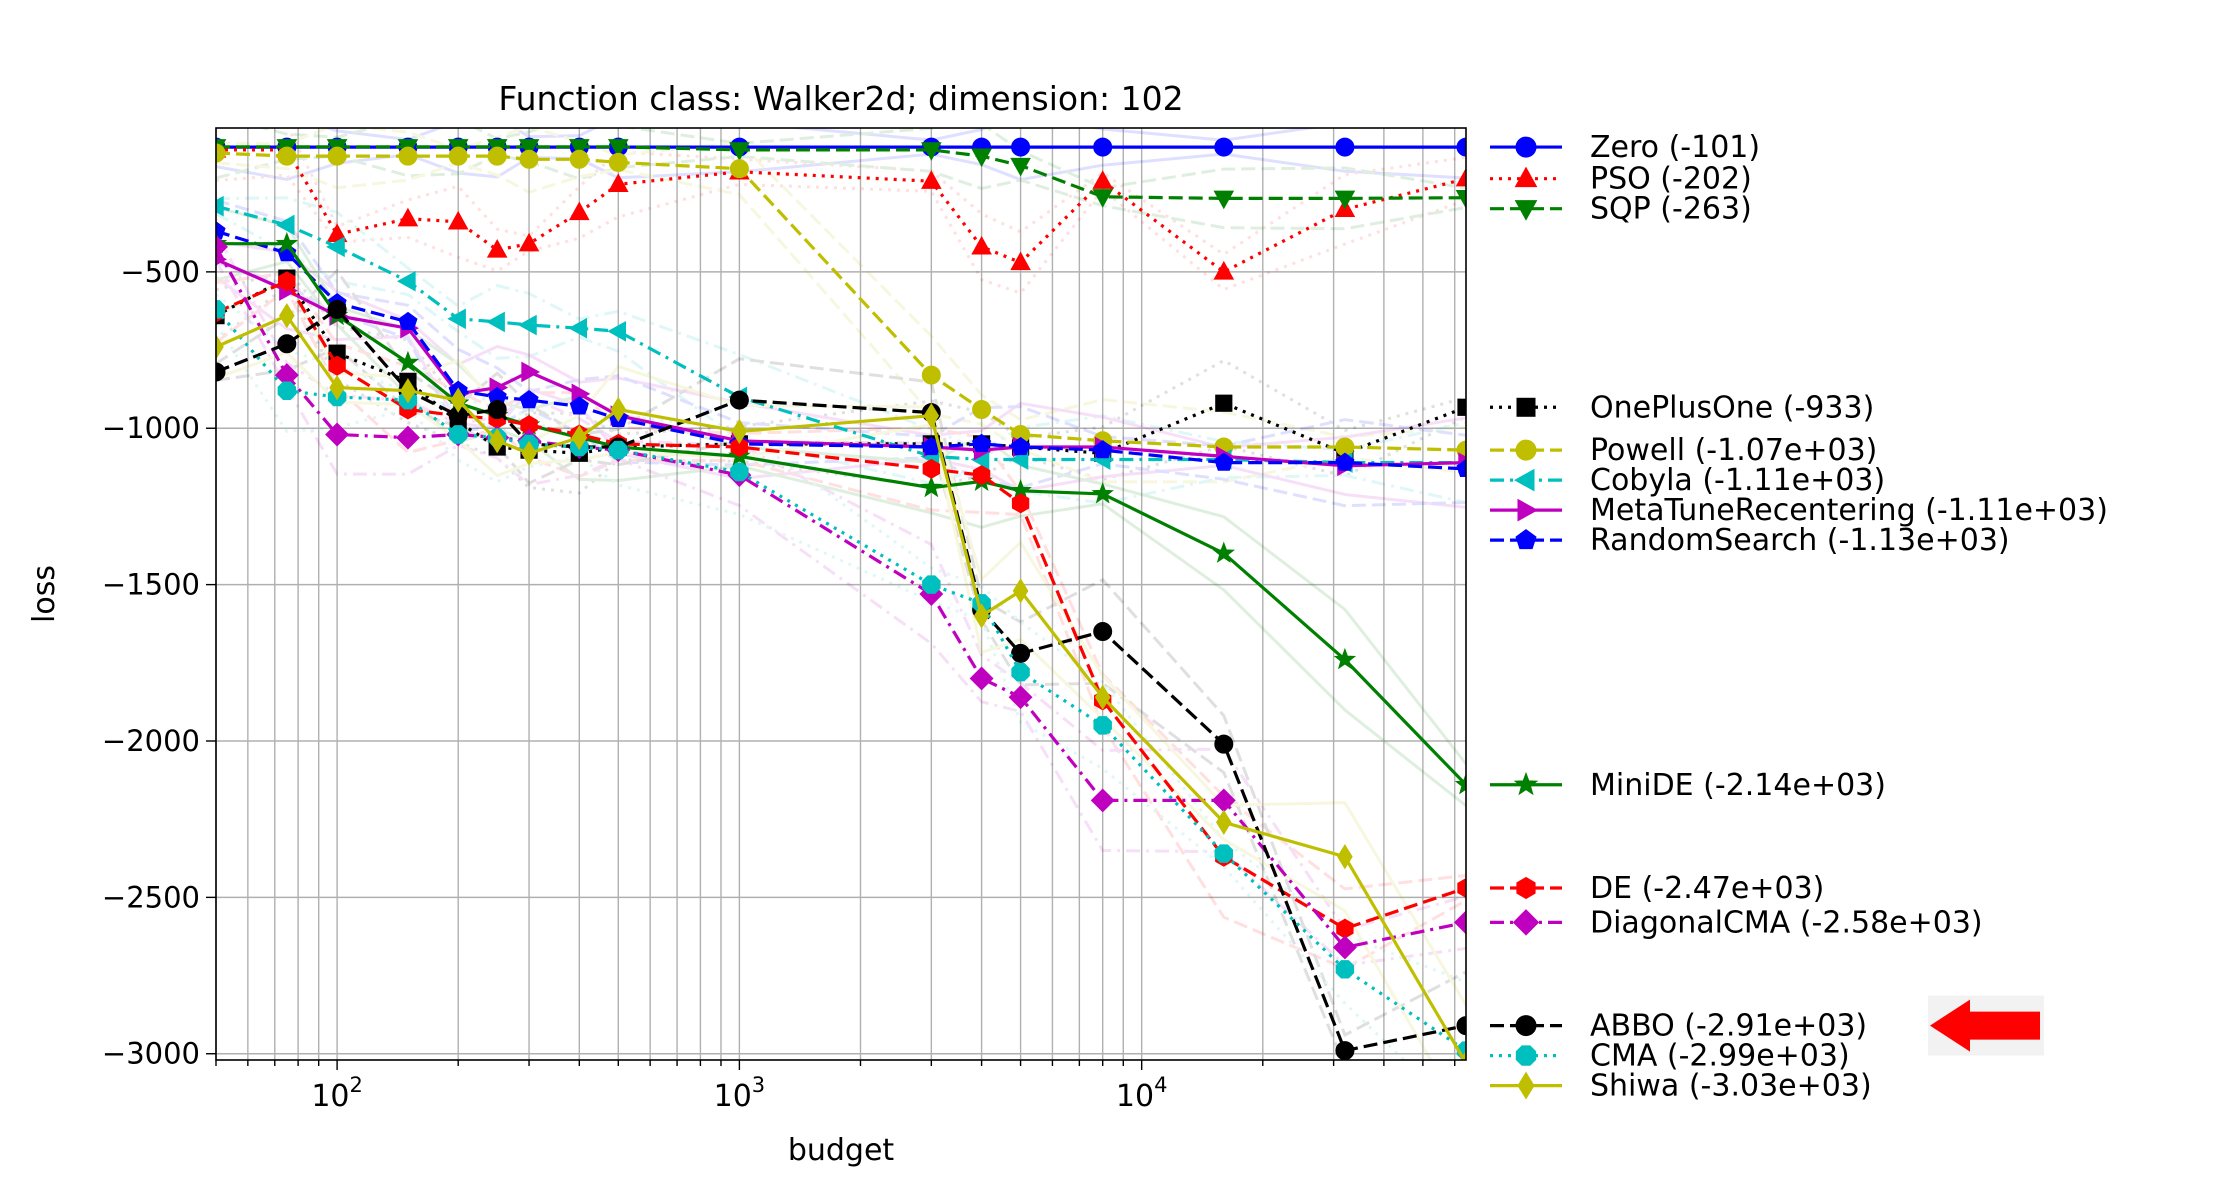 This screenshot has height=1190, width=2221. Describe the element at coordinates (1799, 510) in the screenshot. I see `legend-item-metatunerecentering: MetaTuneRecentering (-1.11e+03)` at that location.